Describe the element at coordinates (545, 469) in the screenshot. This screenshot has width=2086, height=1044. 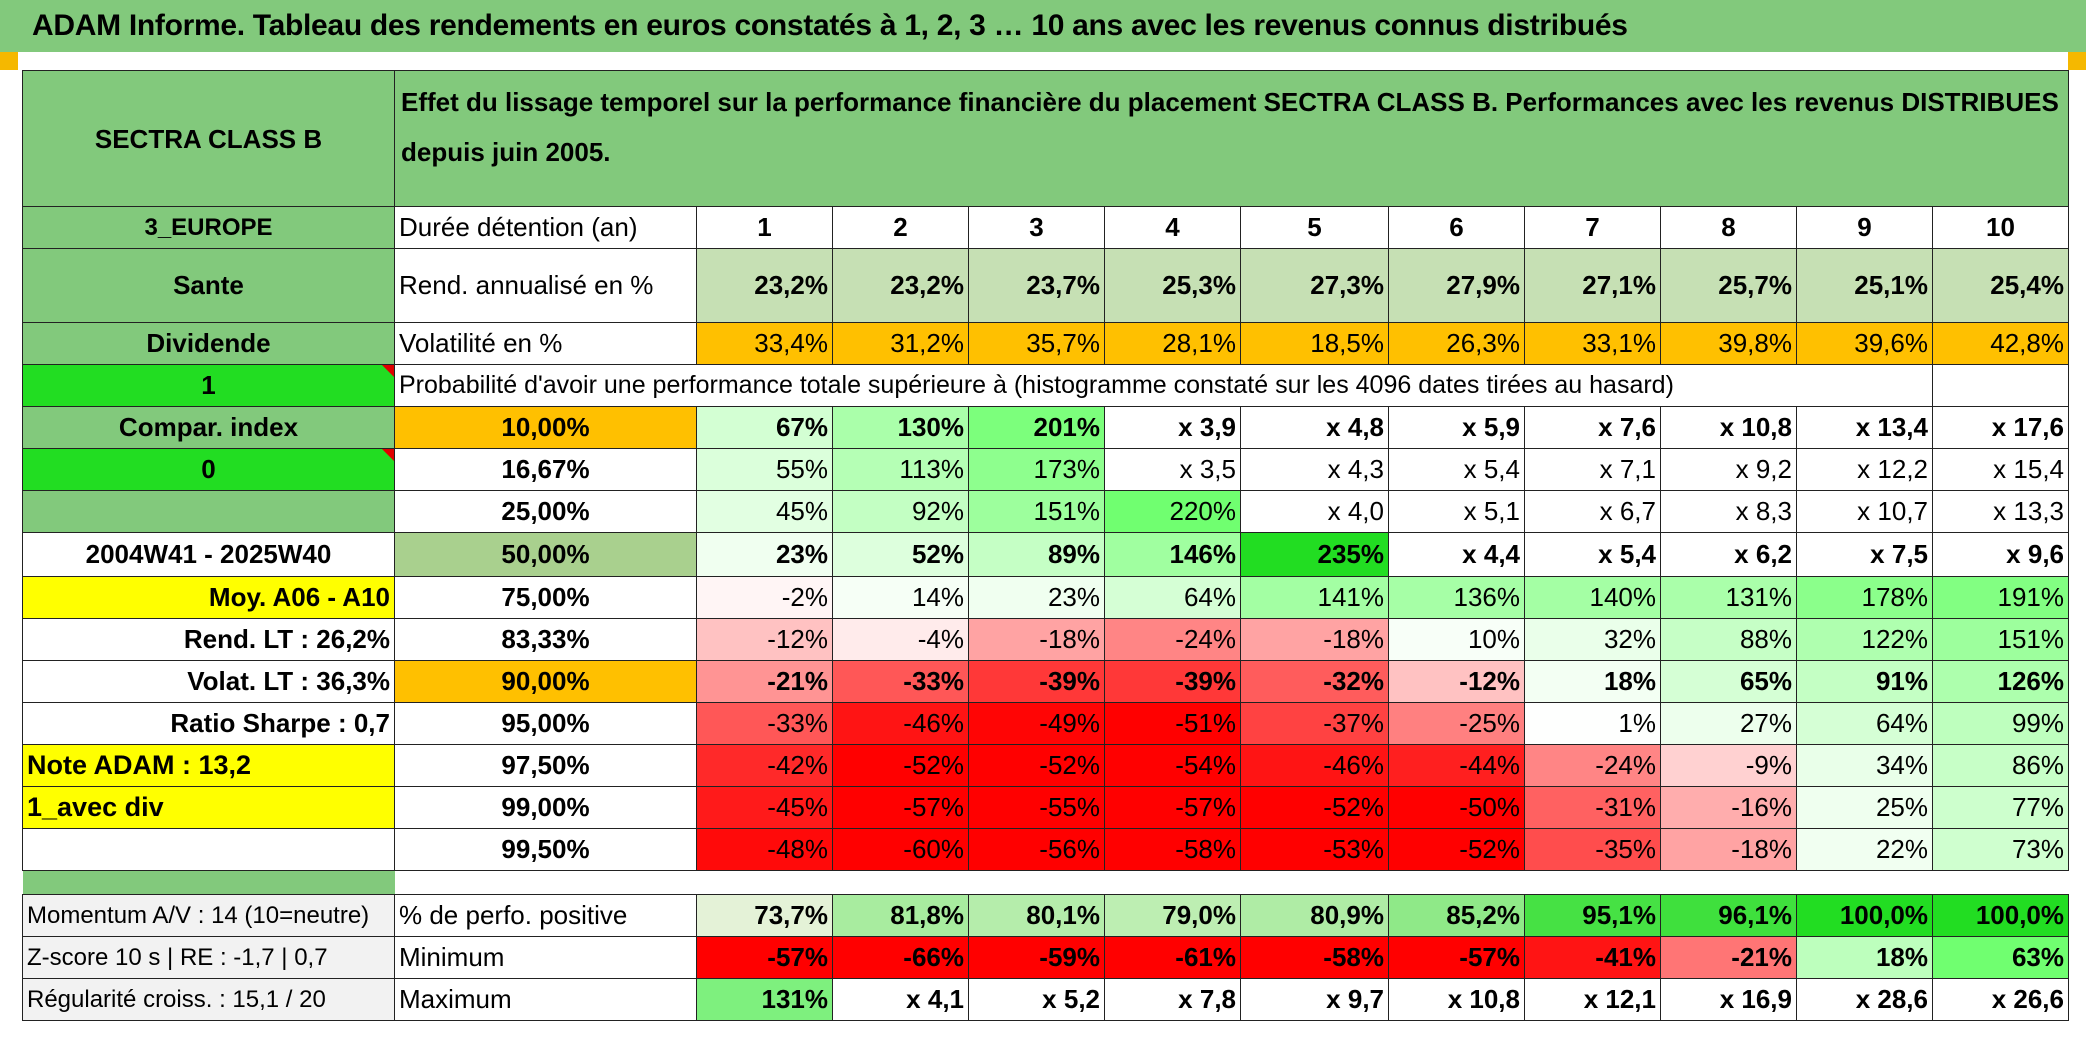
I see `percentile-label: 16,67%` at that location.